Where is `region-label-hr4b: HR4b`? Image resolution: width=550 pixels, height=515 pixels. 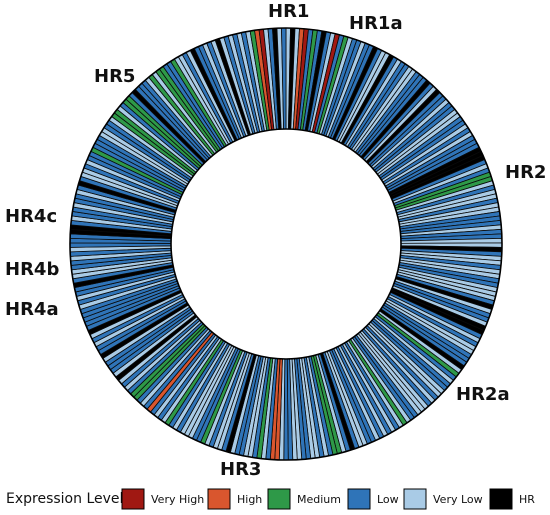 region-label-hr4b: HR4b is located at coordinates (32, 269).